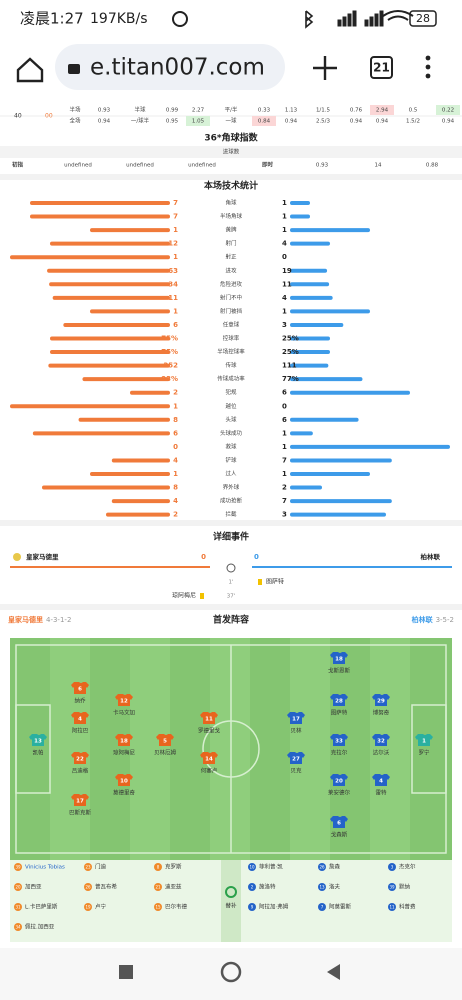  I want to click on corner-subheader, so click(231, 152).